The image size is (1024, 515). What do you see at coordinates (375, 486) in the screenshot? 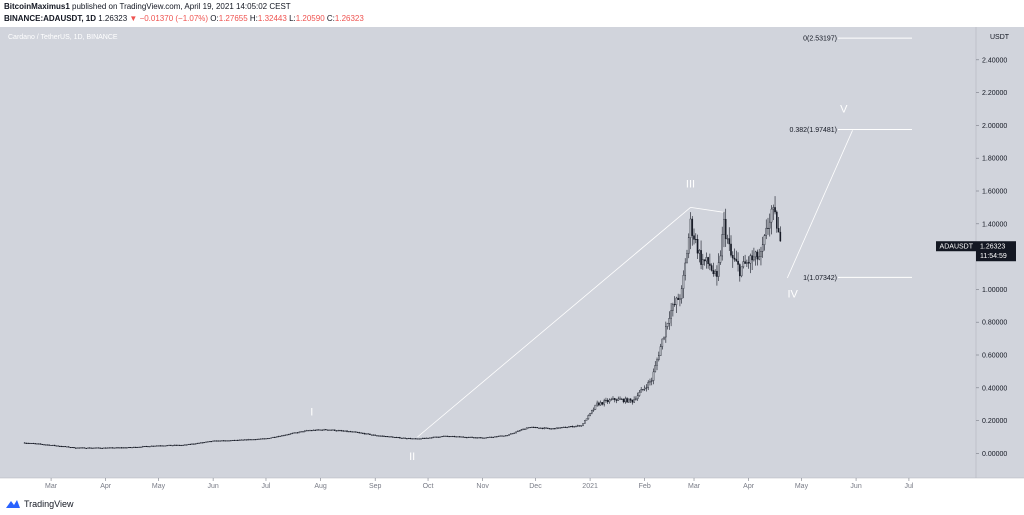
I see `x-tick-label: Sep` at bounding box center [375, 486].